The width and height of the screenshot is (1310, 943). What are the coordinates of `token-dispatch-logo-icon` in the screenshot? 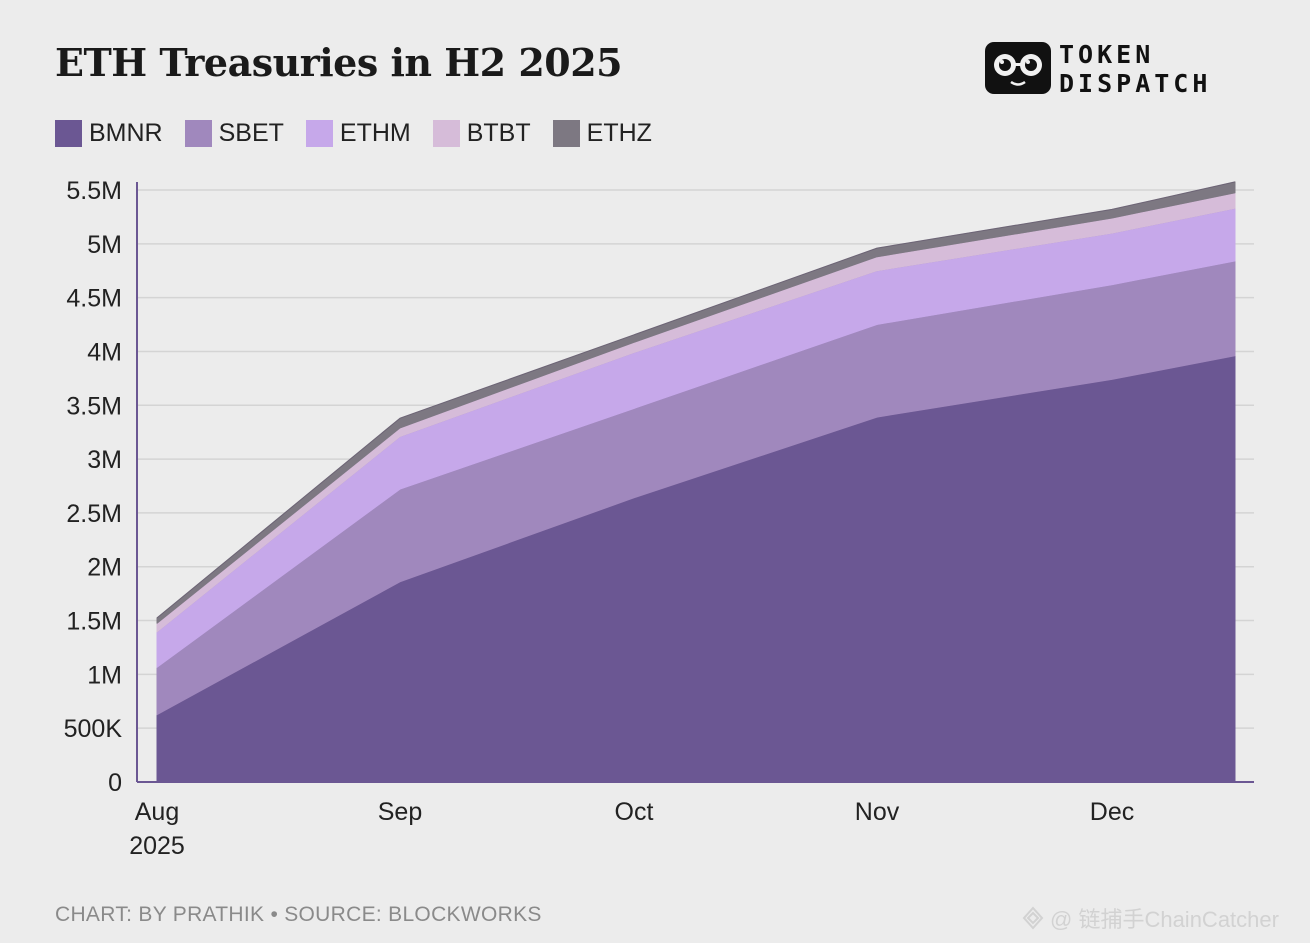 It's located at (1018, 68).